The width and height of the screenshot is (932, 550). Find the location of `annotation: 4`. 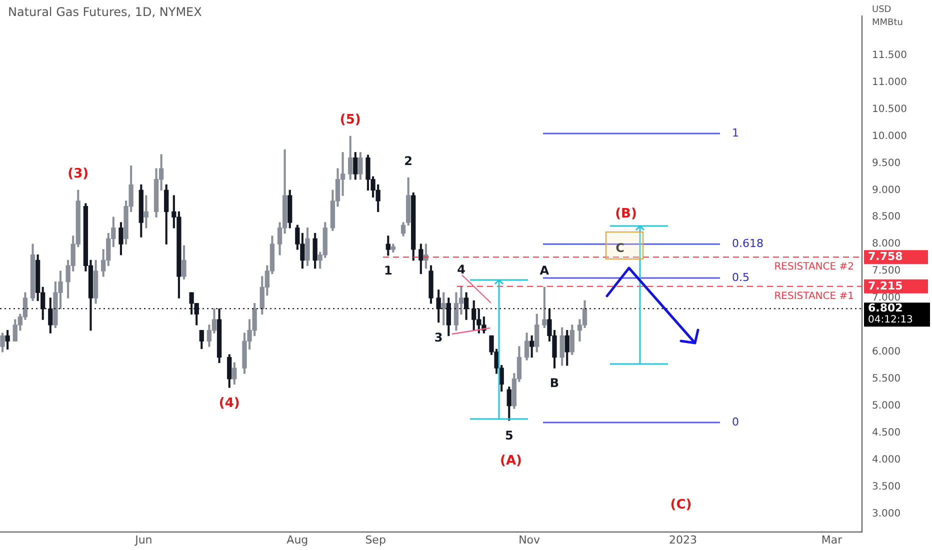

annotation: 4 is located at coordinates (461, 269).